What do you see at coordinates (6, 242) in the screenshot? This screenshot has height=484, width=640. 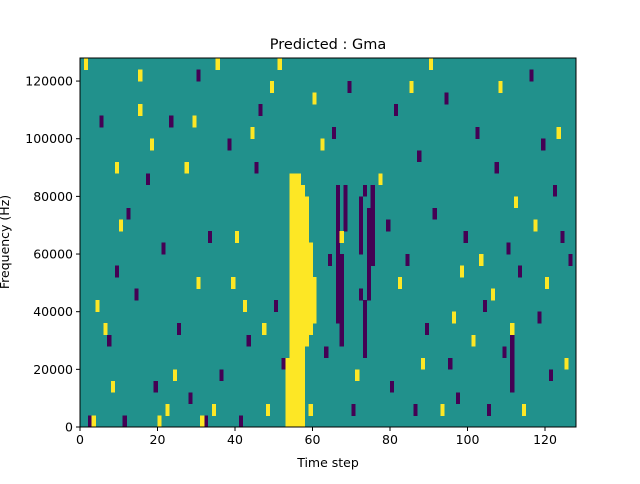 I see `y-axis-label: Frequency (Hz)` at bounding box center [6, 242].